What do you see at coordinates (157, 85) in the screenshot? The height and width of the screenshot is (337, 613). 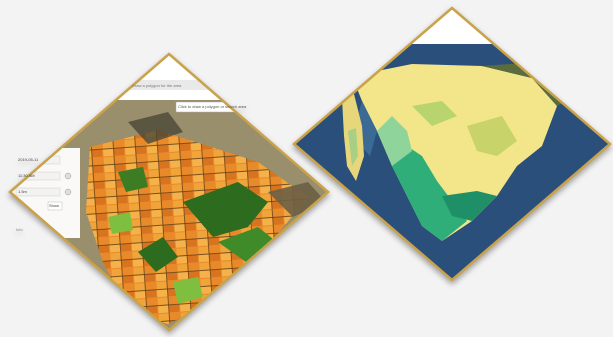 I see `top-bar-text: Draw a polygon for the area` at bounding box center [157, 85].